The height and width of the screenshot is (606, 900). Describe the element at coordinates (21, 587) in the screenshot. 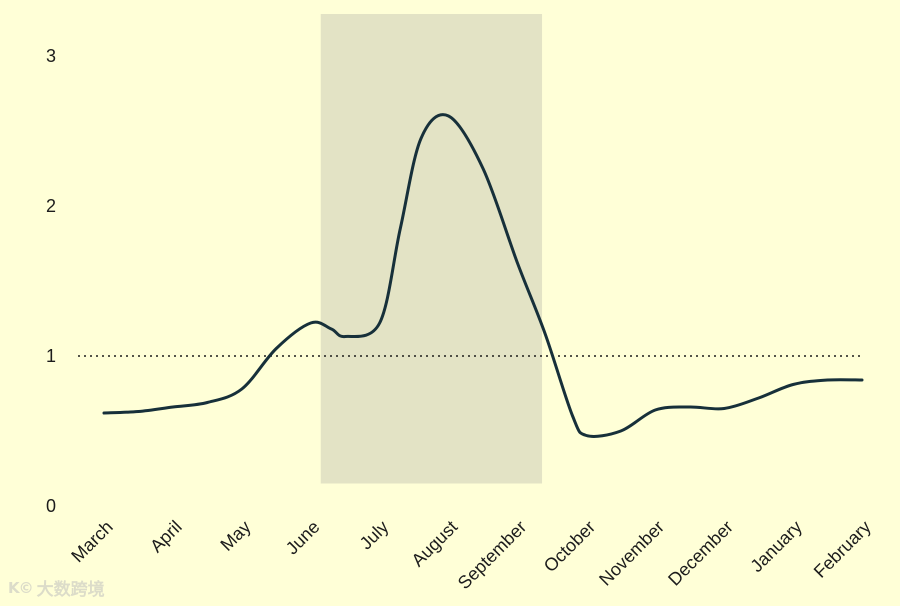

I see `watermark-logo: K©` at that location.